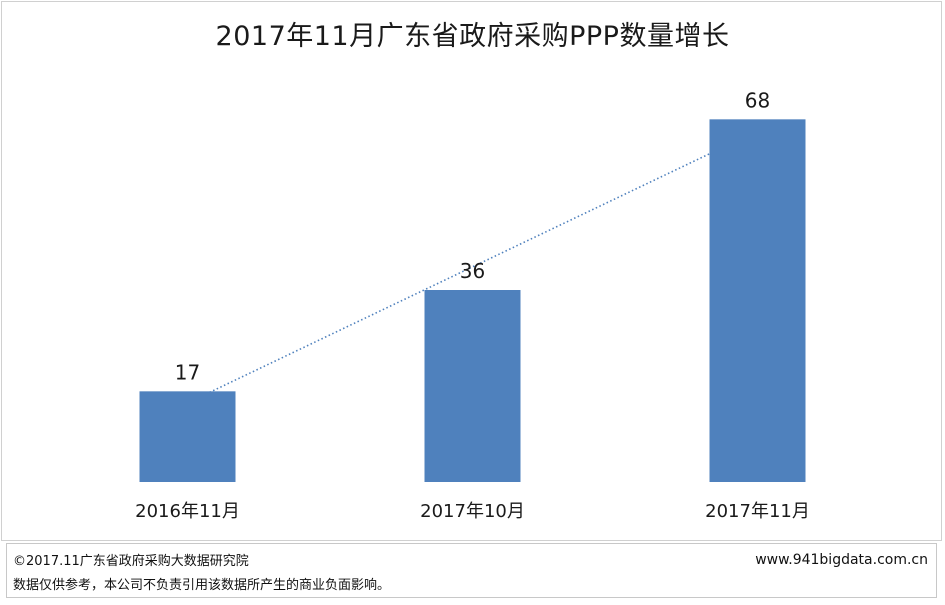 The image size is (945, 605). I want to click on data-label-1: 36, so click(472, 271).